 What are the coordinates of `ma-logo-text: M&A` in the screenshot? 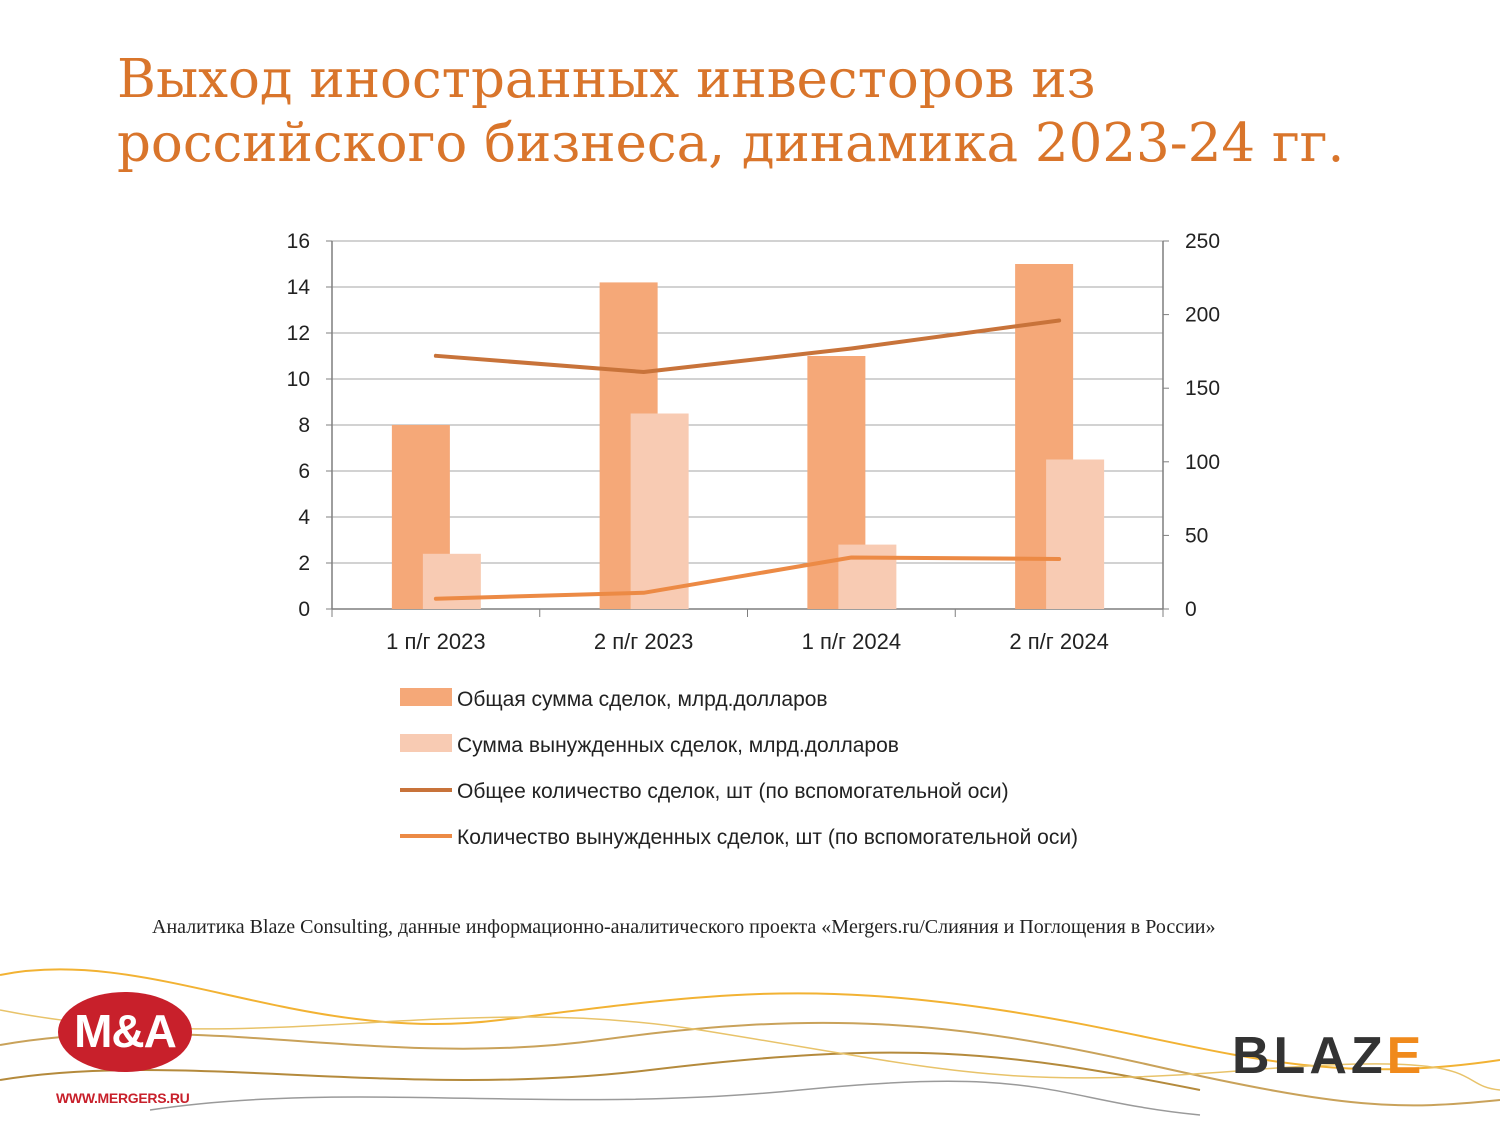 It's located at (125, 1031).